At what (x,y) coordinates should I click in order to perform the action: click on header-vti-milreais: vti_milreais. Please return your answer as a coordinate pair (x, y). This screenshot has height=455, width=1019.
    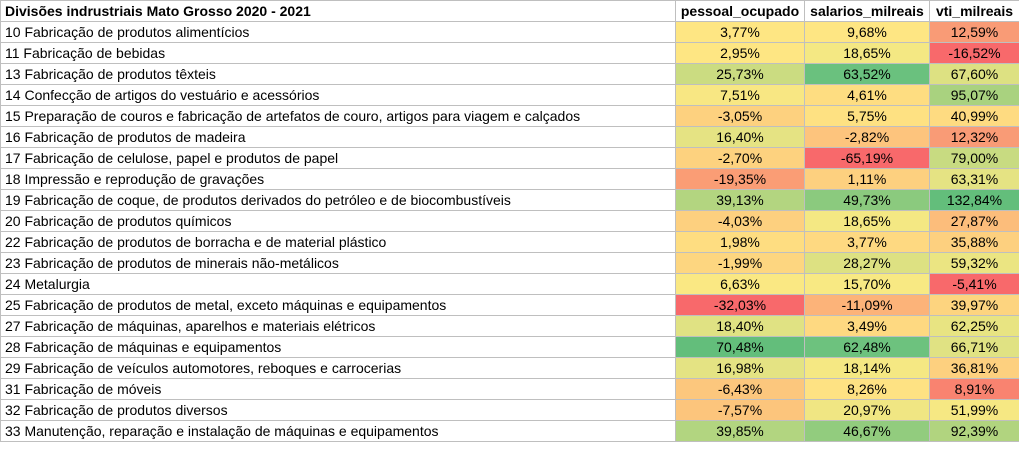
    Looking at the image, I should click on (974, 11).